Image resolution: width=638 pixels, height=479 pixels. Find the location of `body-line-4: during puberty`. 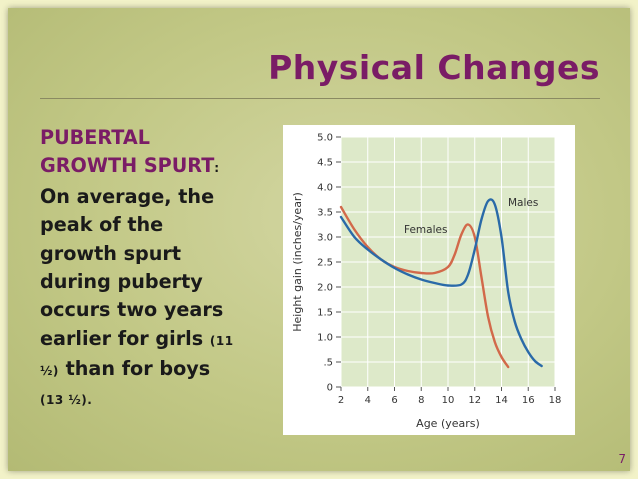

body-line-4: during puberty is located at coordinates (121, 282).